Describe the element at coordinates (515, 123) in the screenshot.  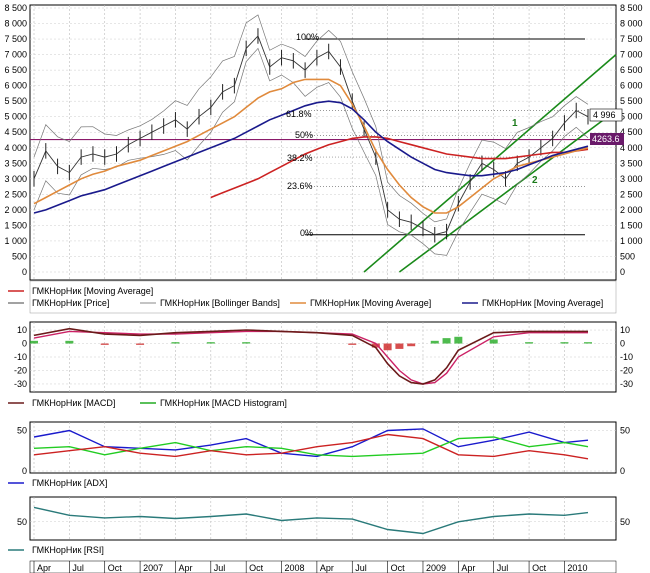
I see `channel-label-1: 1` at that location.